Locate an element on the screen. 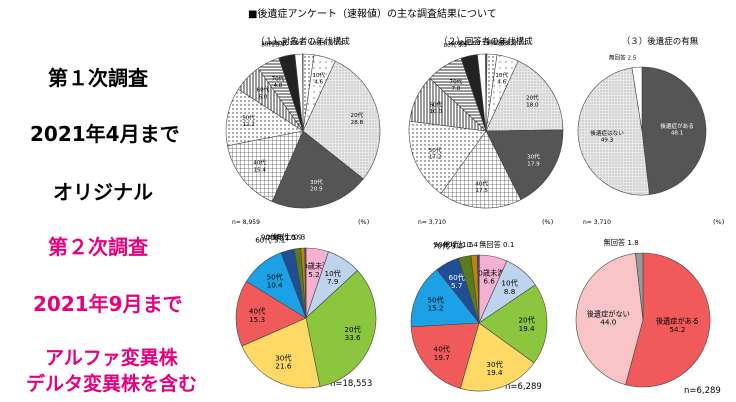 This screenshot has height=402, width=736. slice-label: 70代 3.0 is located at coordinates (448, 246).